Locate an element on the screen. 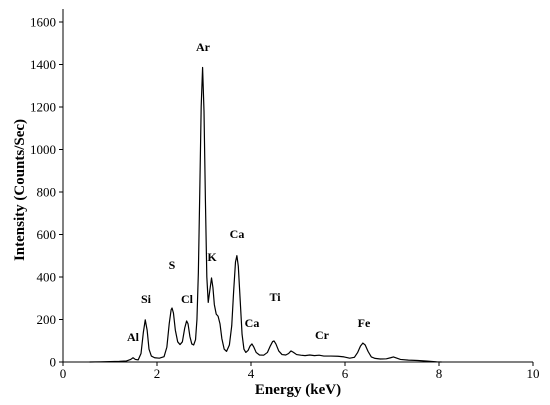 This screenshot has width=550, height=405. y-axis-ticks: 0 200 400 600 800 1000 1200 1400 1600 is located at coordinates (46, 192).